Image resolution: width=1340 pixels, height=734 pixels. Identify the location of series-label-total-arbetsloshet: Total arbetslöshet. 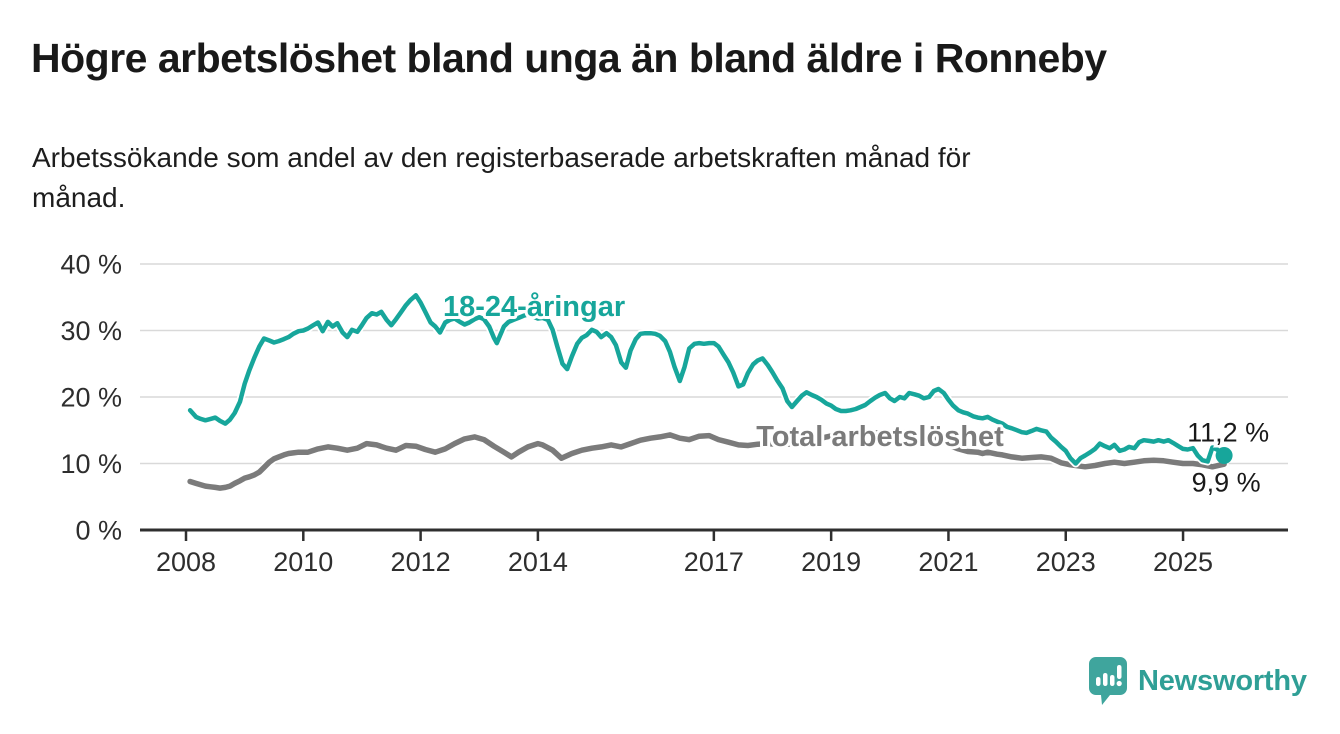
(880, 437).